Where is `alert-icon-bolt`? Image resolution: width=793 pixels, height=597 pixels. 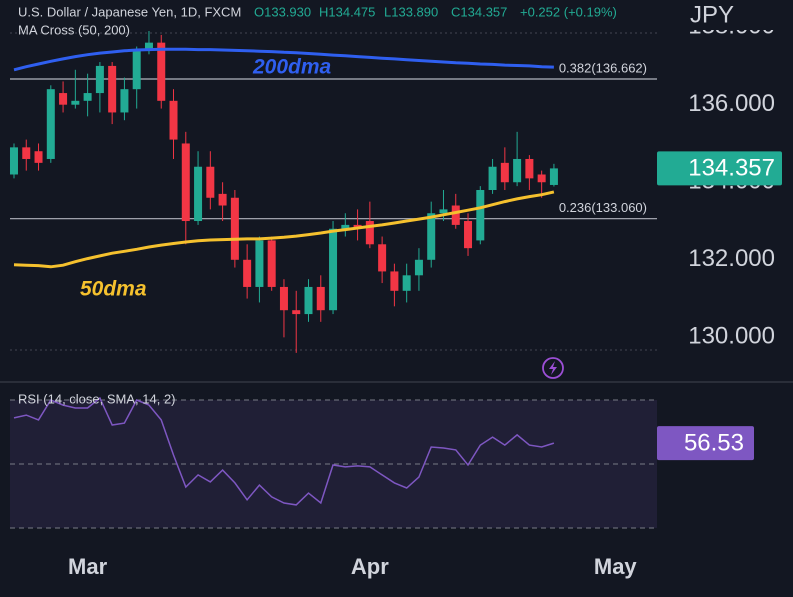
alert-icon-bolt is located at coordinates (553, 368).